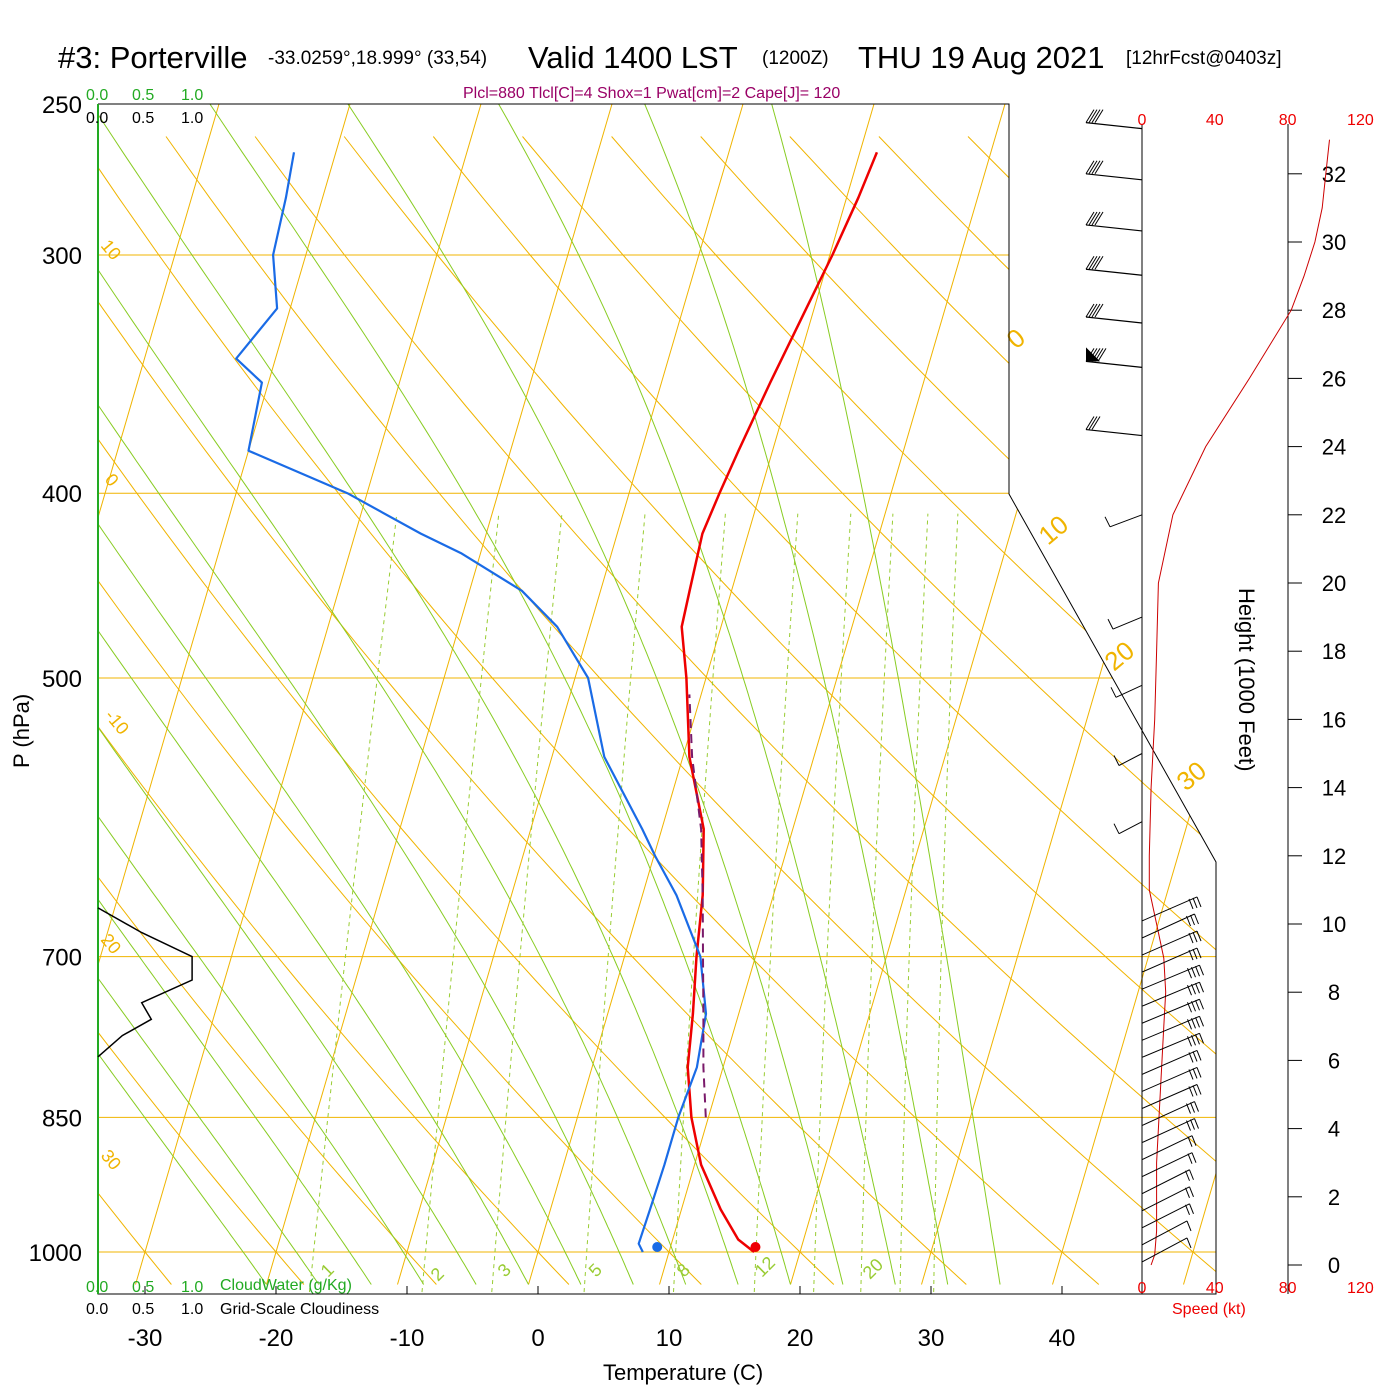 The image size is (1400, 1400). I want to click on valid-time: Valid 1400 LST, so click(633, 57).